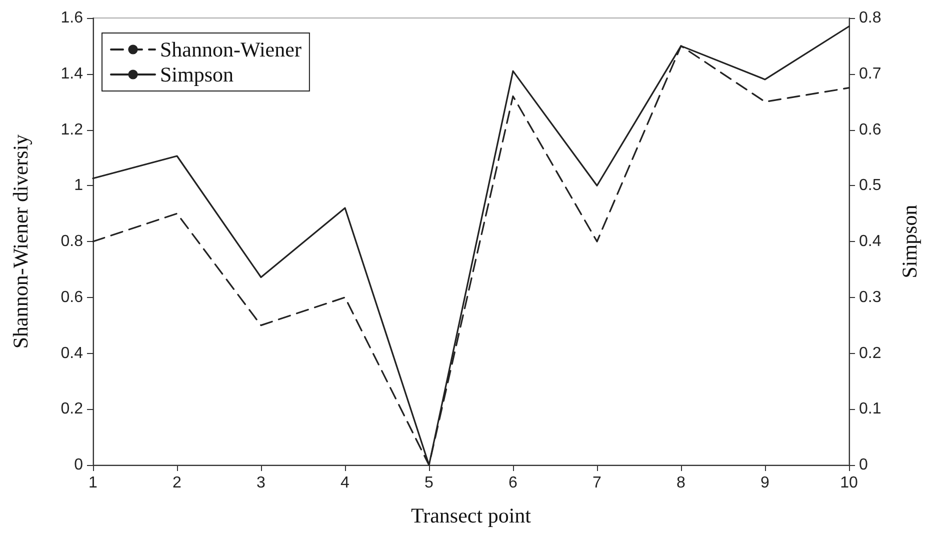  What do you see at coordinates (513, 483) in the screenshot?
I see `x-tick-label: 6` at bounding box center [513, 483].